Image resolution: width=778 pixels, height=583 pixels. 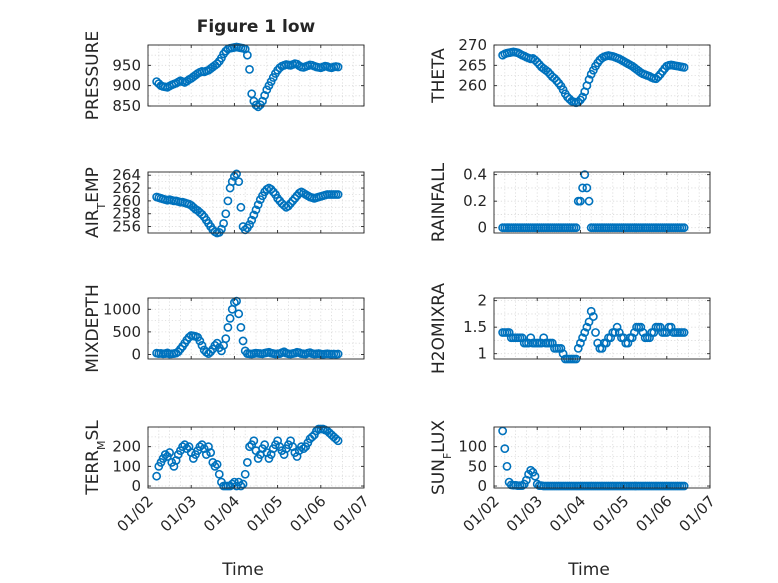 What do you see at coordinates (475, 201) in the screenshot?
I see `y-tick-label: 0.2` at bounding box center [475, 201].